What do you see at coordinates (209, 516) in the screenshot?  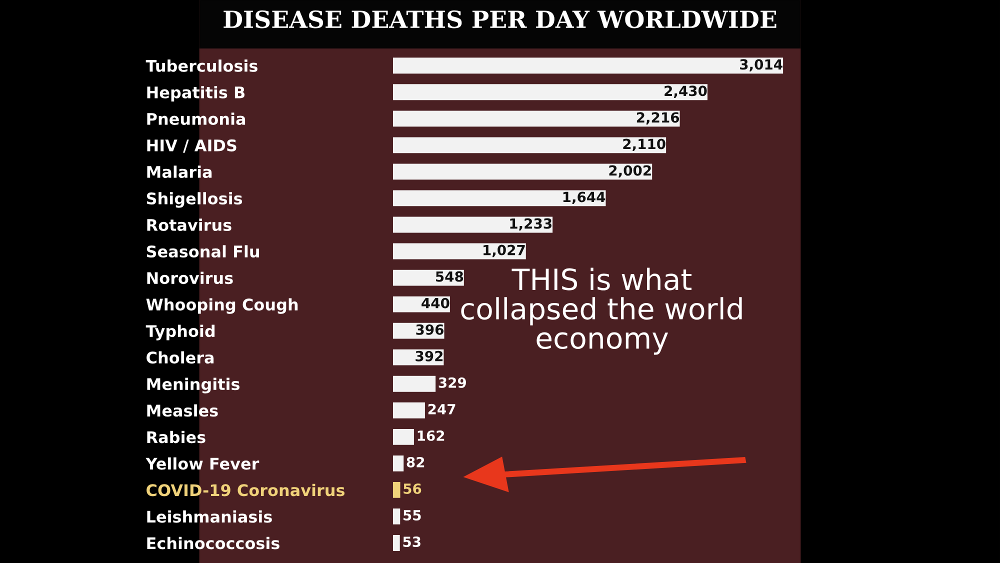 I see `y-tick-label: Leishmaniasis` at bounding box center [209, 516].